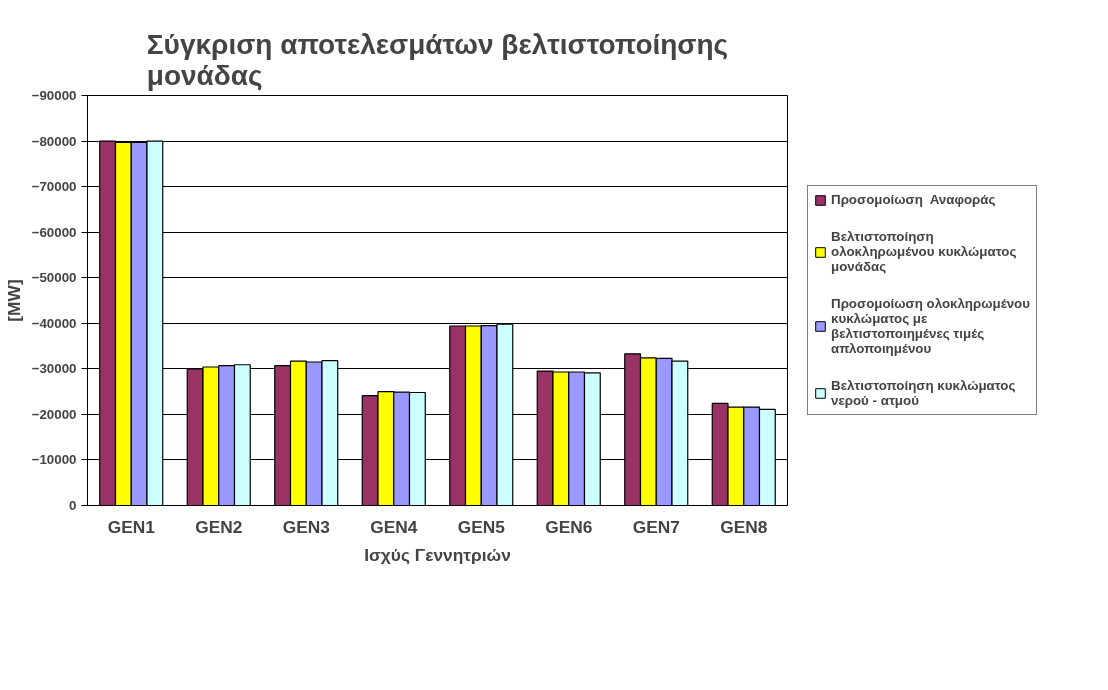  Describe the element at coordinates (923, 393) in the screenshot. I see `legend-label: Βελτιστοποίηση κυκλώματος νερού - ατμού` at that location.